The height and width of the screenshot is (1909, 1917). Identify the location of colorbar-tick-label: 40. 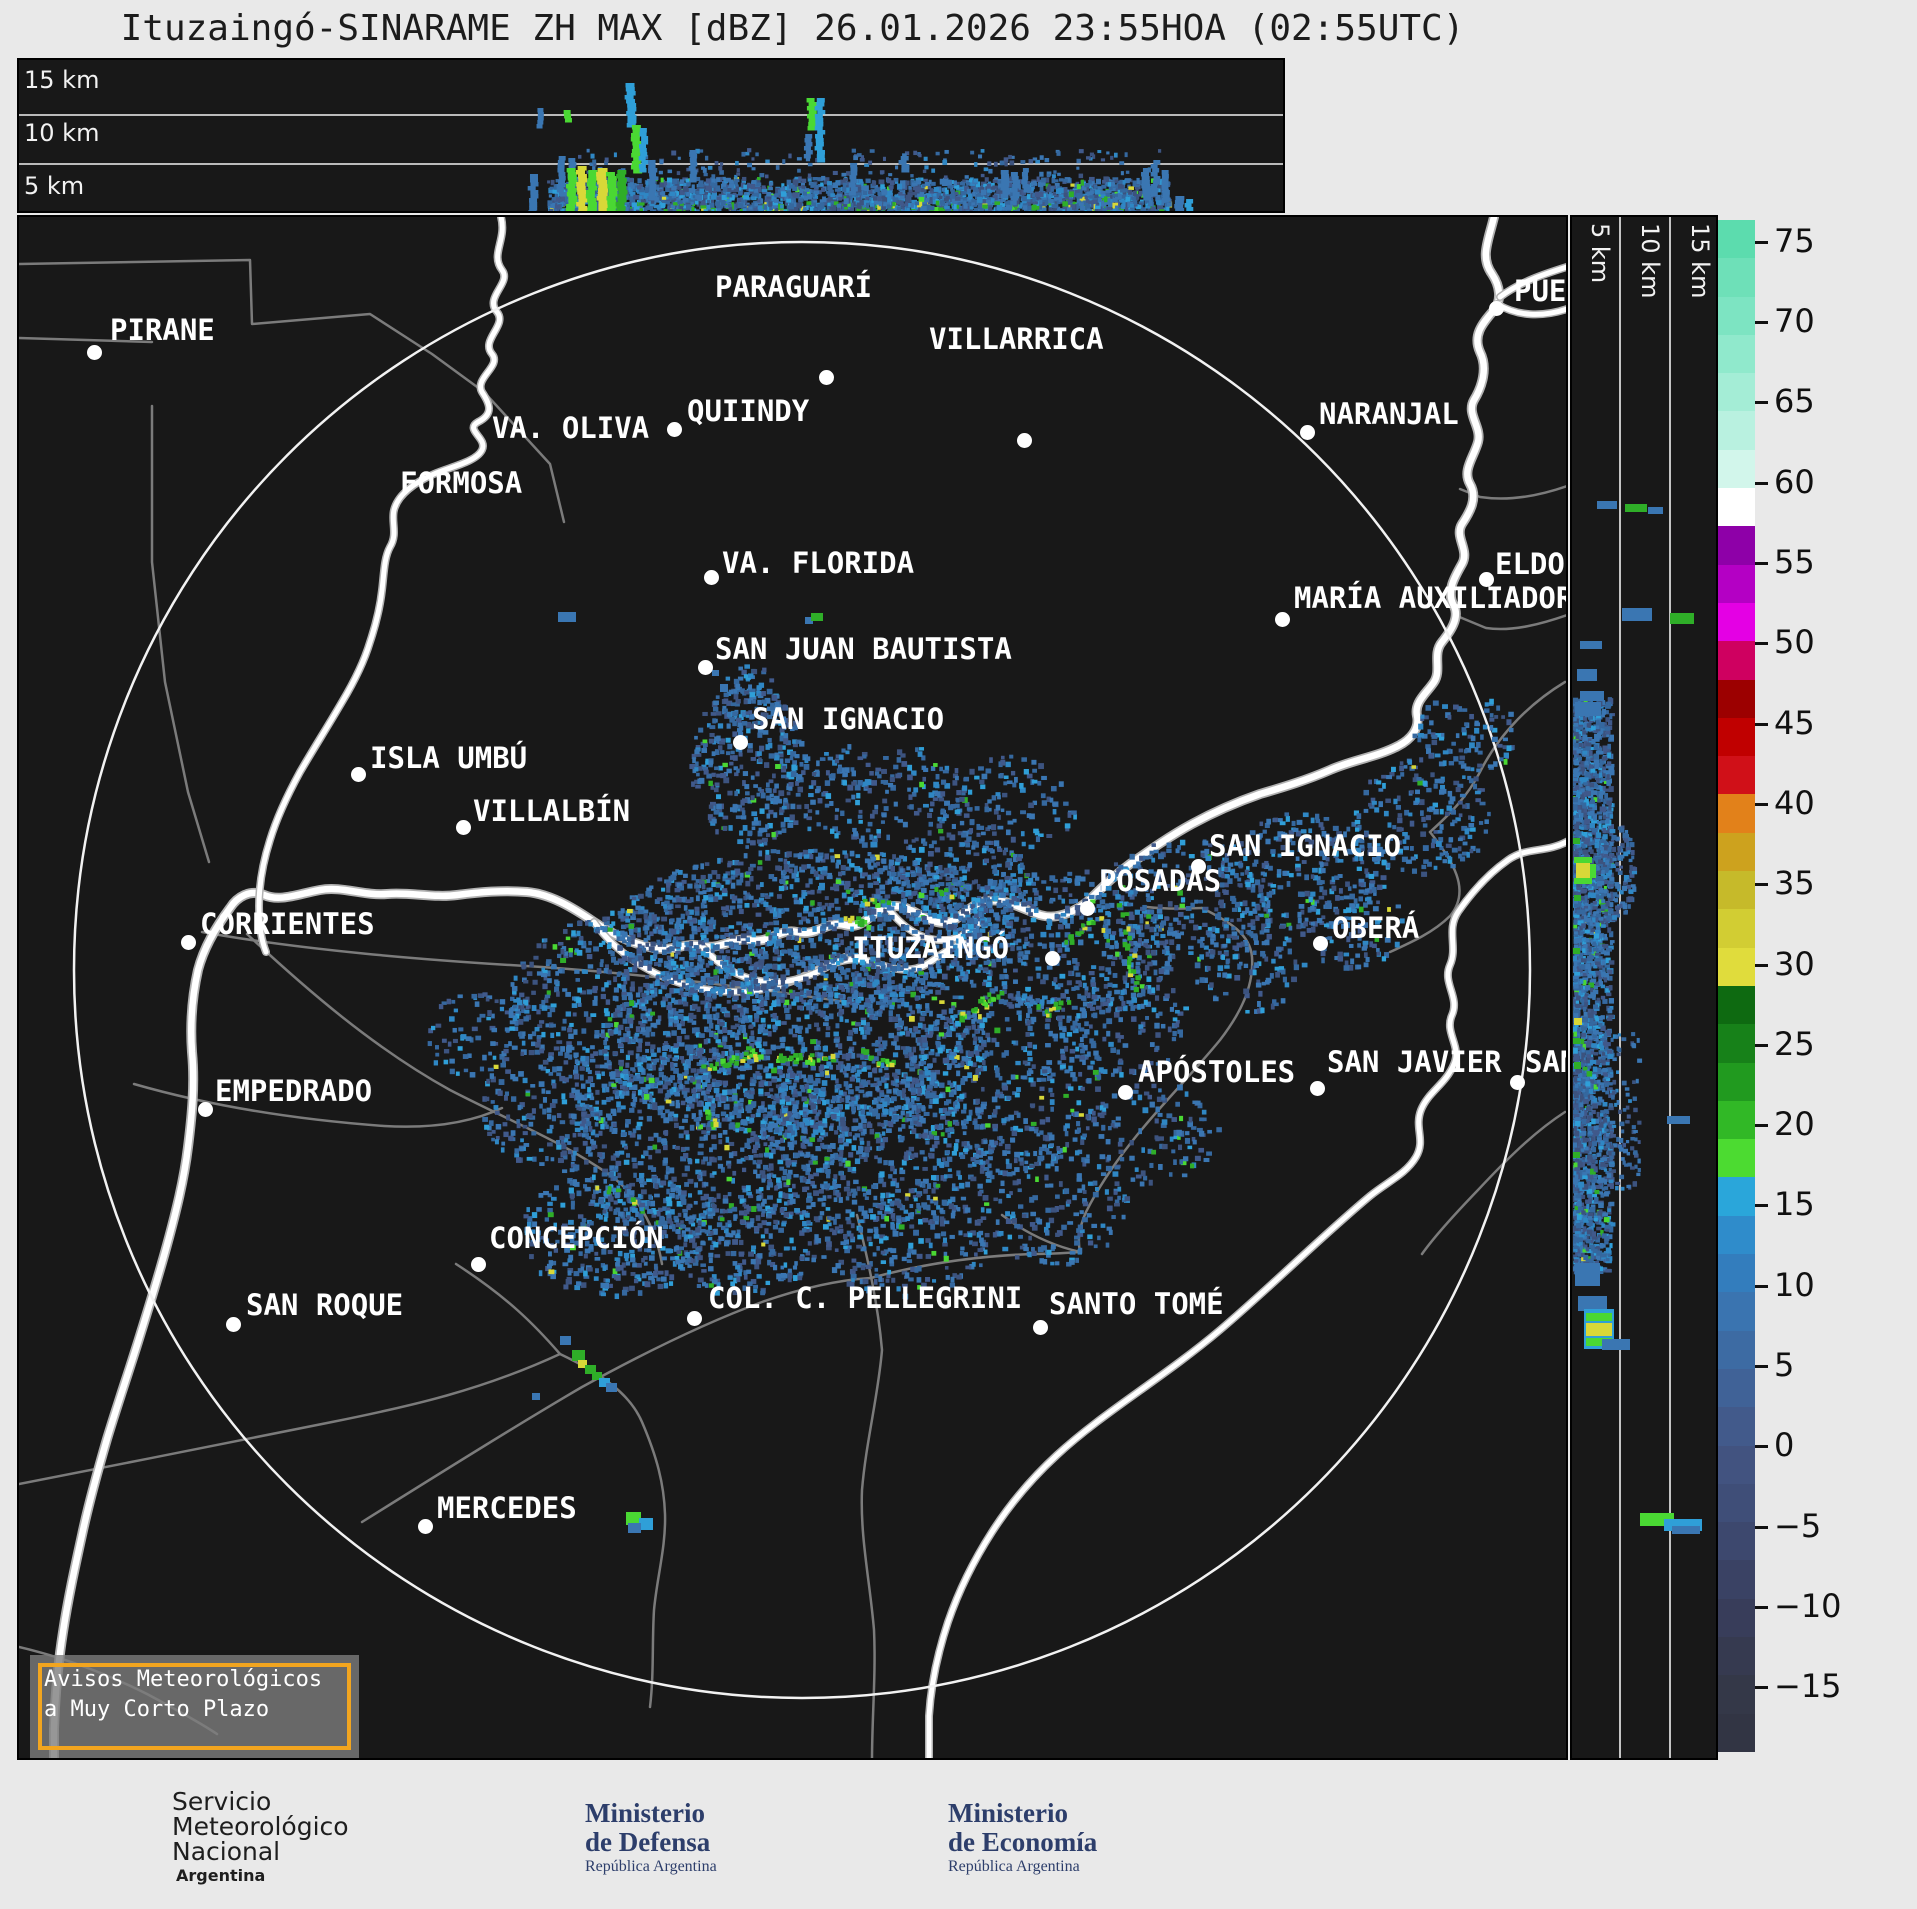
(1794, 802).